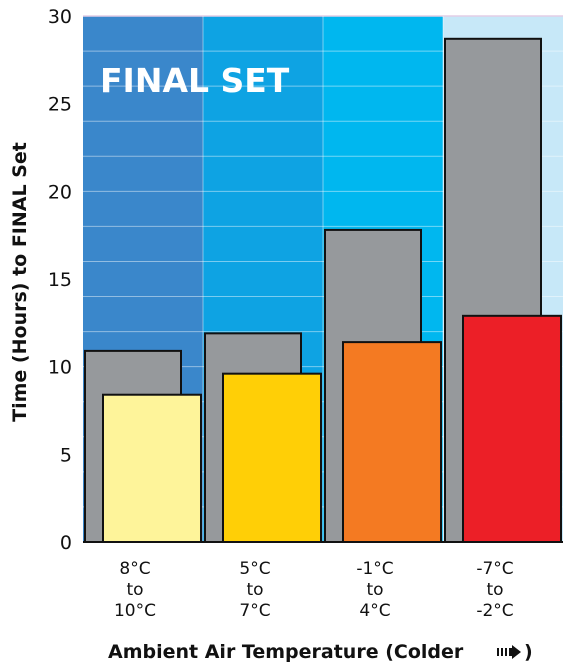 Image resolution: width=563 pixels, height=668 pixels. What do you see at coordinates (20, 282) in the screenshot?
I see `y-axis-label: Time (Hours) to FINAL Set` at bounding box center [20, 282].